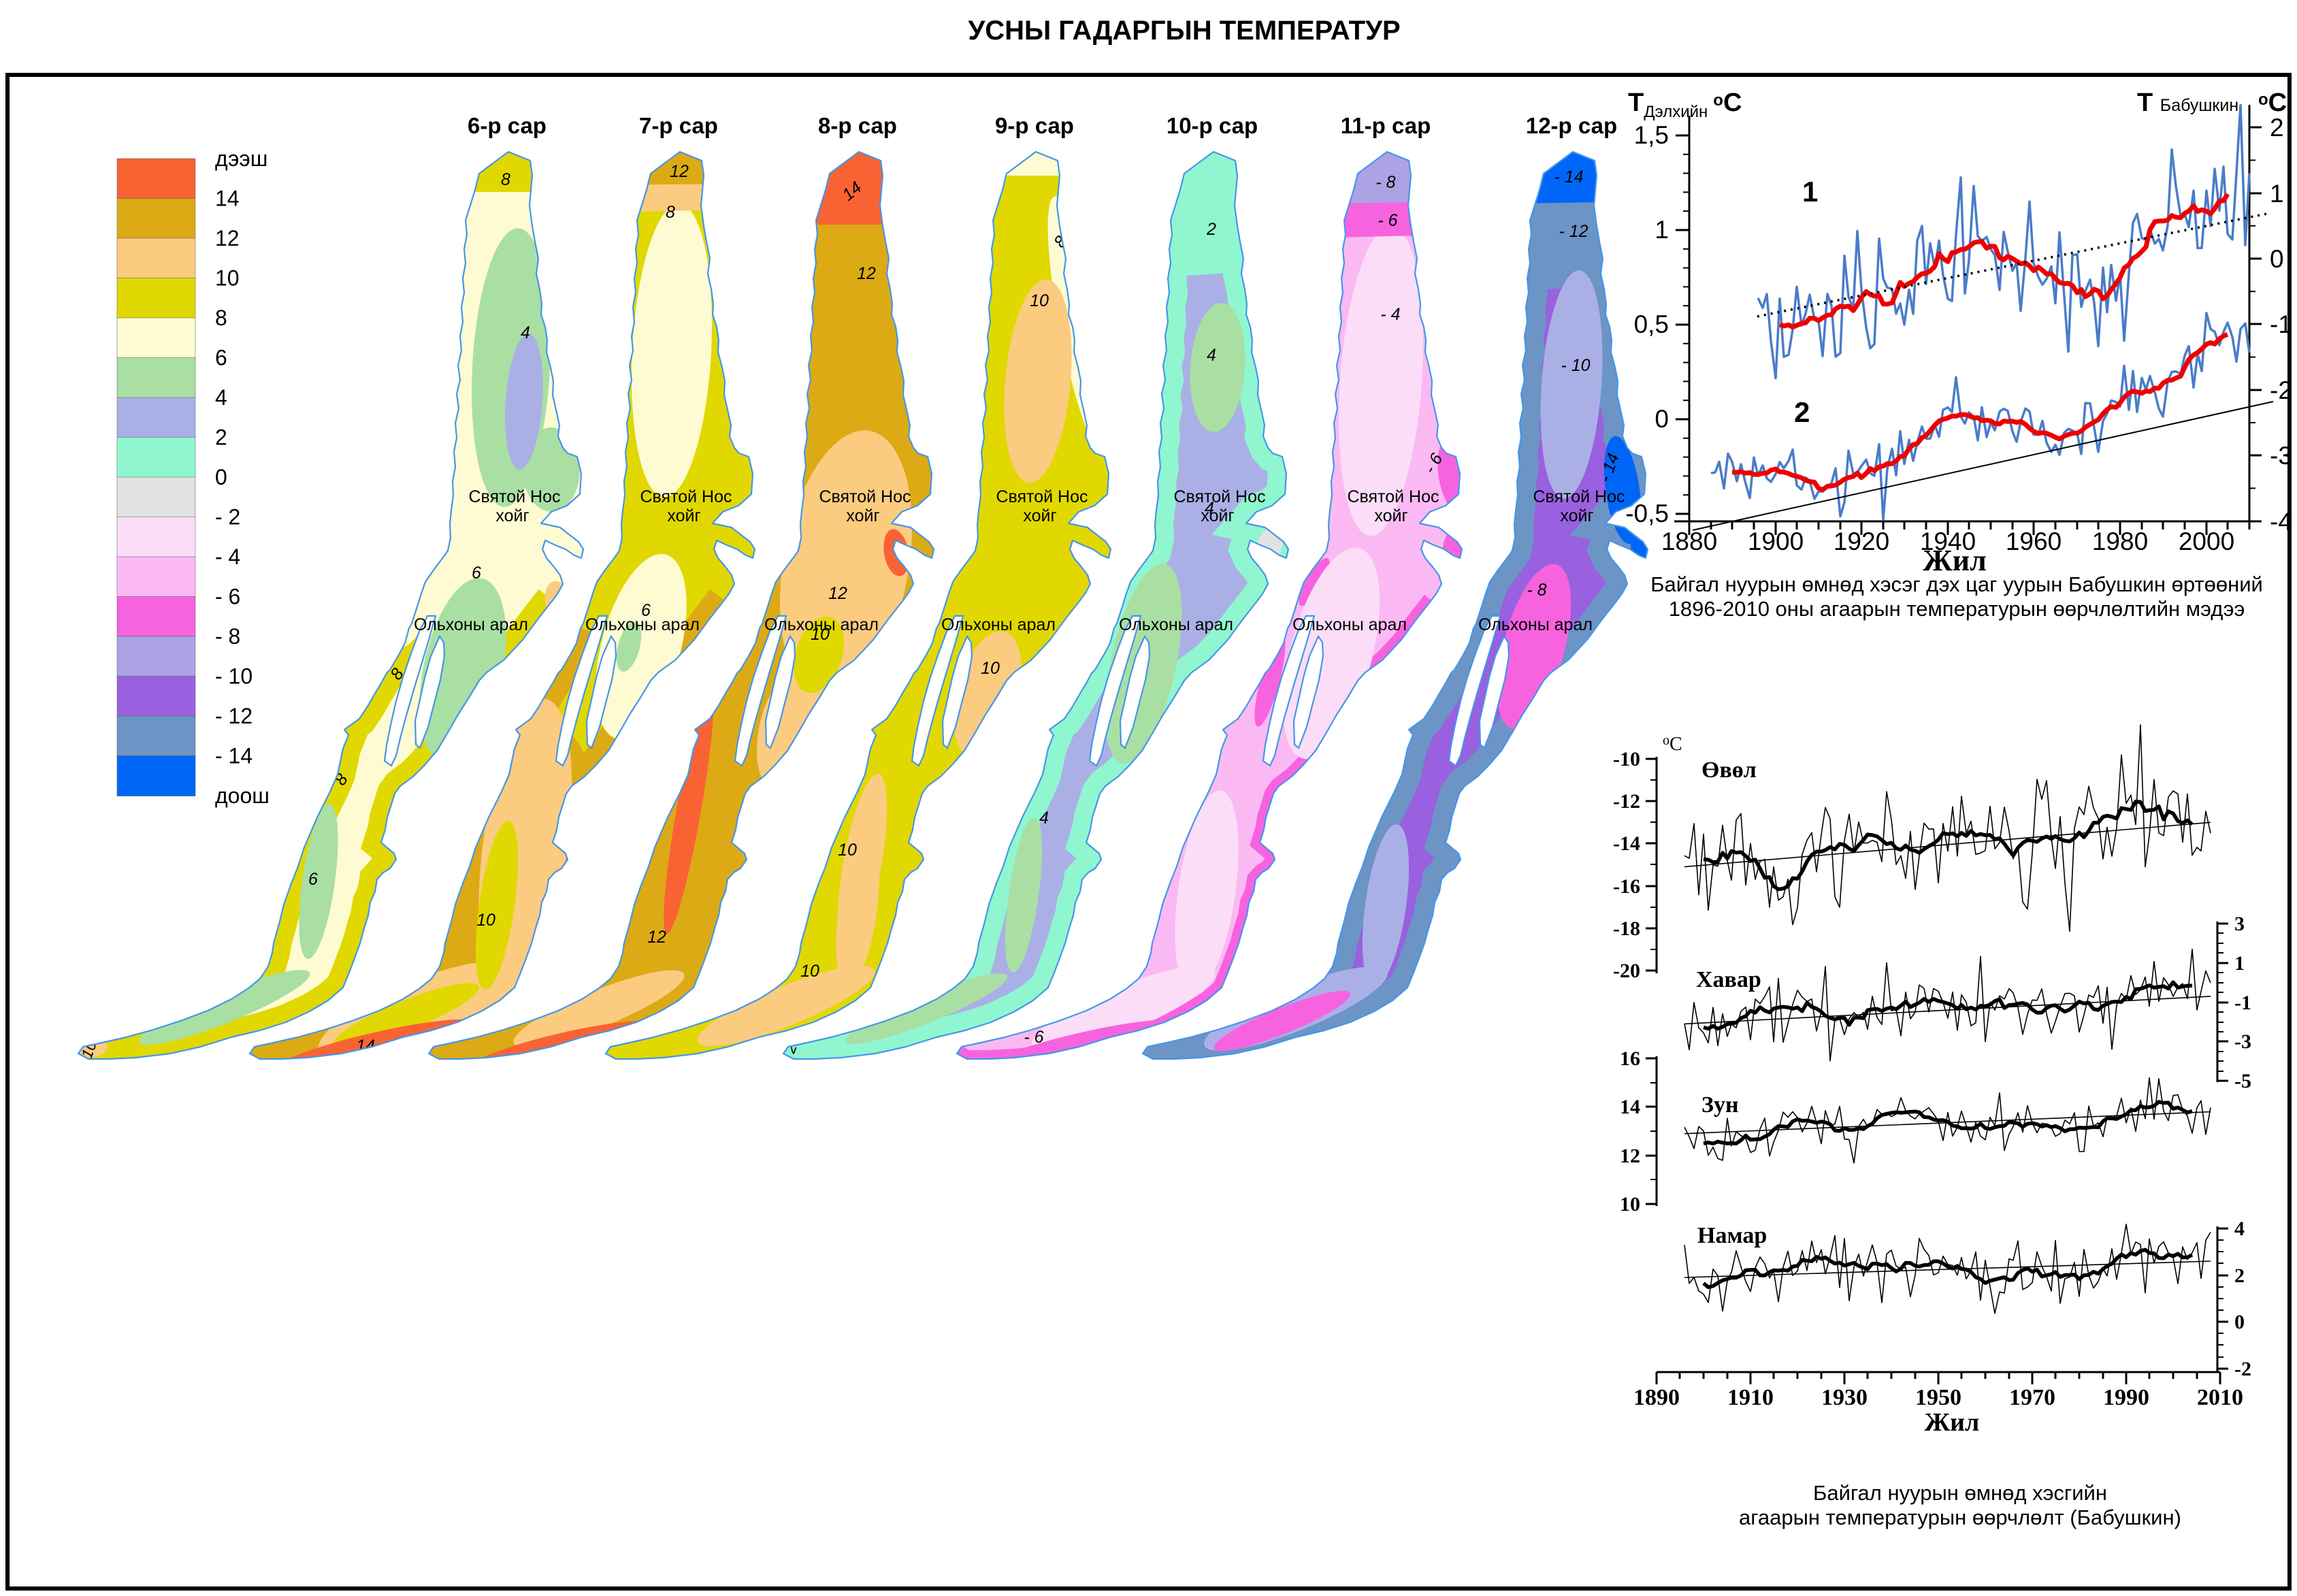 This screenshot has width=2297, height=1596. Describe the element at coordinates (1672, 744) in the screenshot. I see `svg-text: оС` at that location.